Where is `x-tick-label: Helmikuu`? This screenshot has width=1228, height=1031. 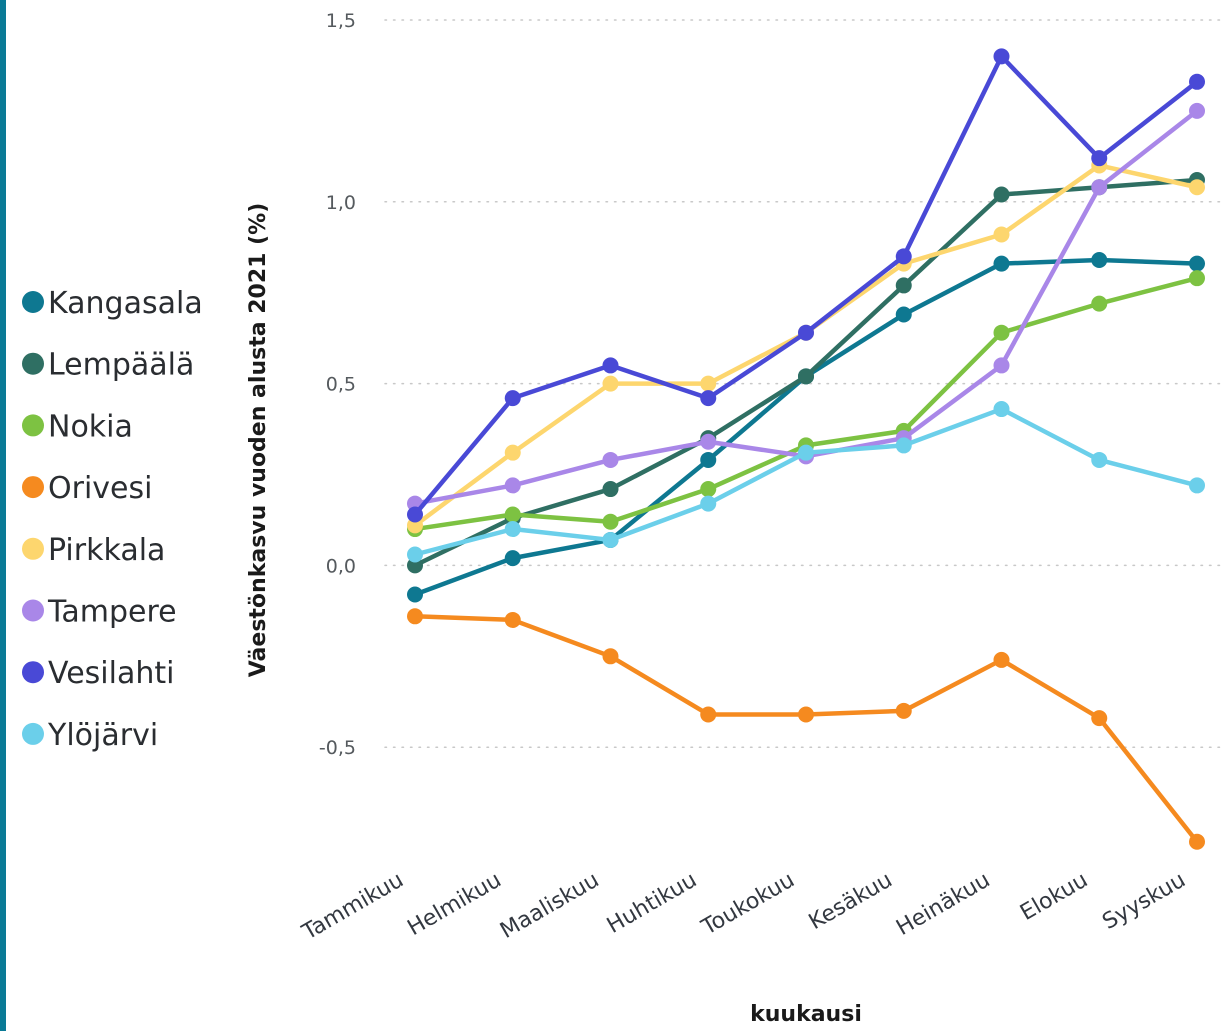
x-tick-label: Helmikuu is located at coordinates (454, 904).